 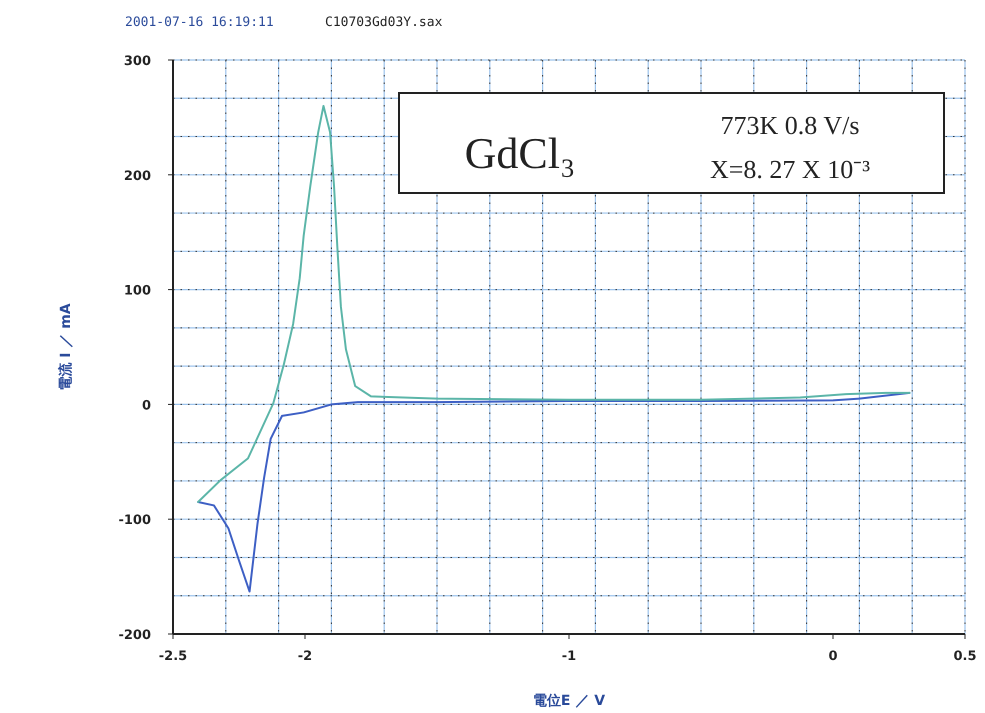 What do you see at coordinates (65, 347) in the screenshot?
I see `y-axis-title: 電流 I ／ mA` at bounding box center [65, 347].